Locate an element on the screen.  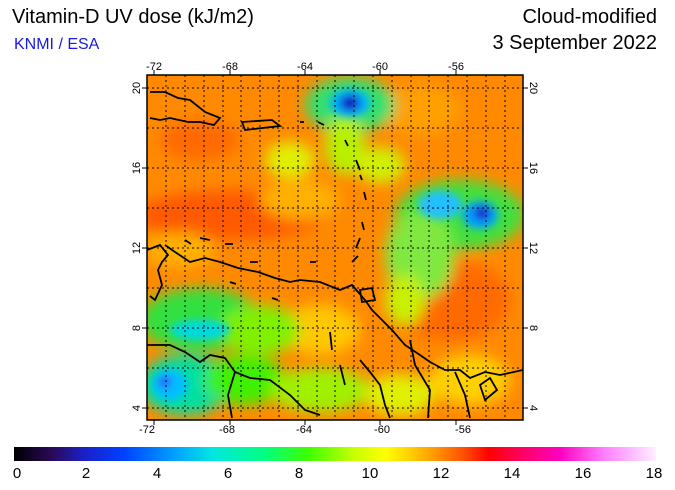
lat-right-label: 8 is located at coordinates (533, 328).